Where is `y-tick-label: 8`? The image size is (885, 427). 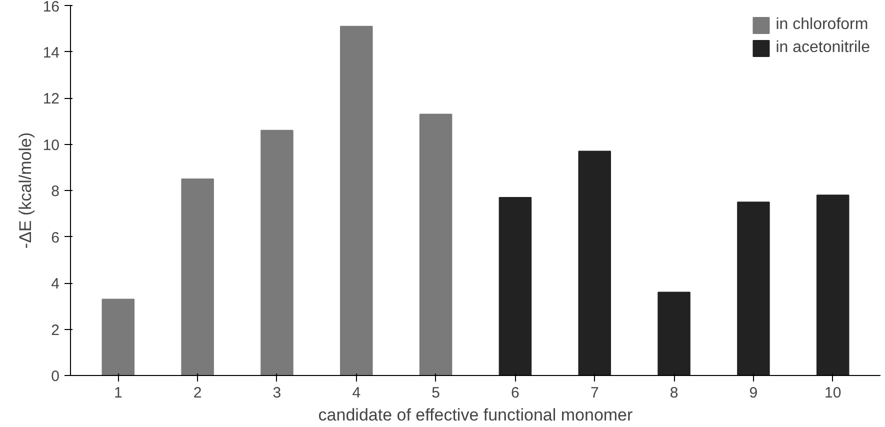
y-tick-label: 8 is located at coordinates (55, 191).